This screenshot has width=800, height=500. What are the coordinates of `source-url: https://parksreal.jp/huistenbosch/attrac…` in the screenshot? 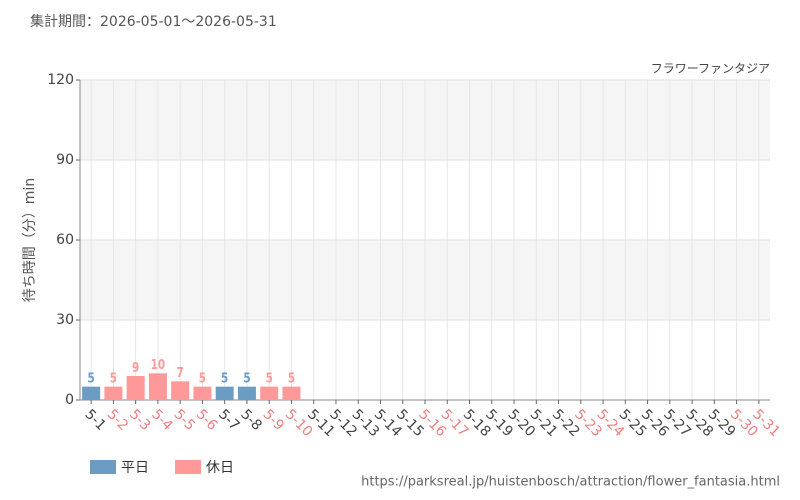 It's located at (570, 482).